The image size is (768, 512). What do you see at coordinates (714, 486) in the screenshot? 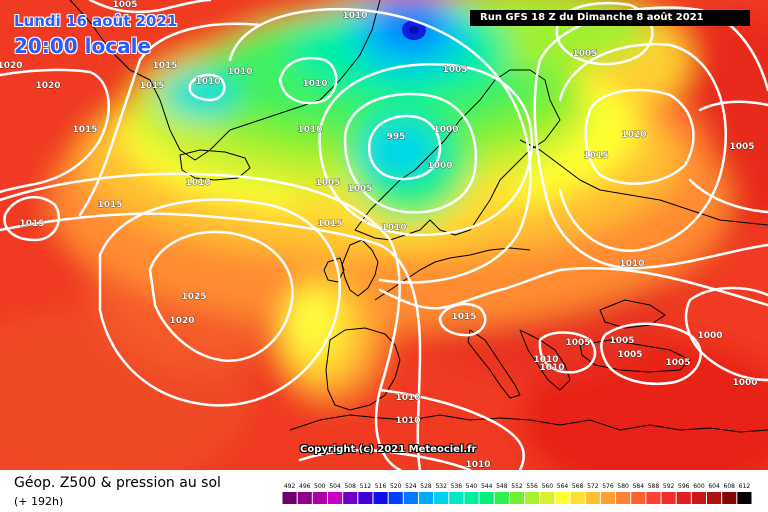
I see `legend-tick-label: 604` at bounding box center [714, 486].